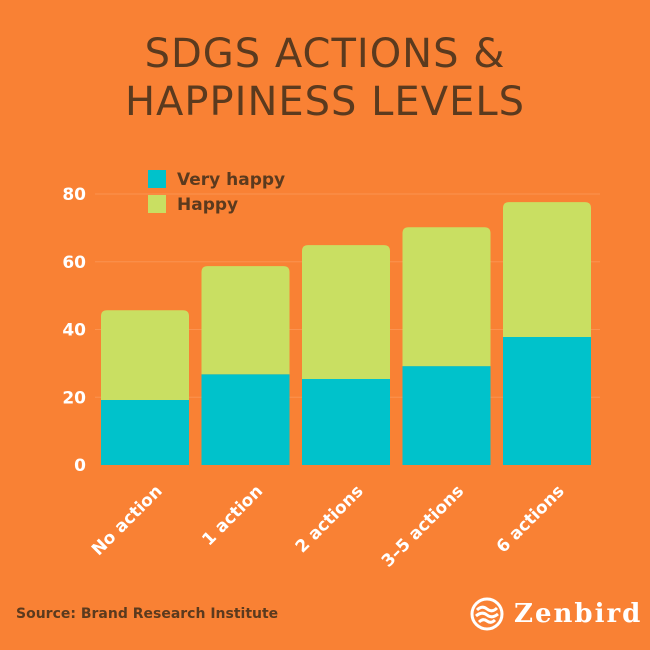 Image resolution: width=650 pixels, height=650 pixels. Describe the element at coordinates (531, 519) in the screenshot. I see `x-tick-label: 6 actions` at that location.